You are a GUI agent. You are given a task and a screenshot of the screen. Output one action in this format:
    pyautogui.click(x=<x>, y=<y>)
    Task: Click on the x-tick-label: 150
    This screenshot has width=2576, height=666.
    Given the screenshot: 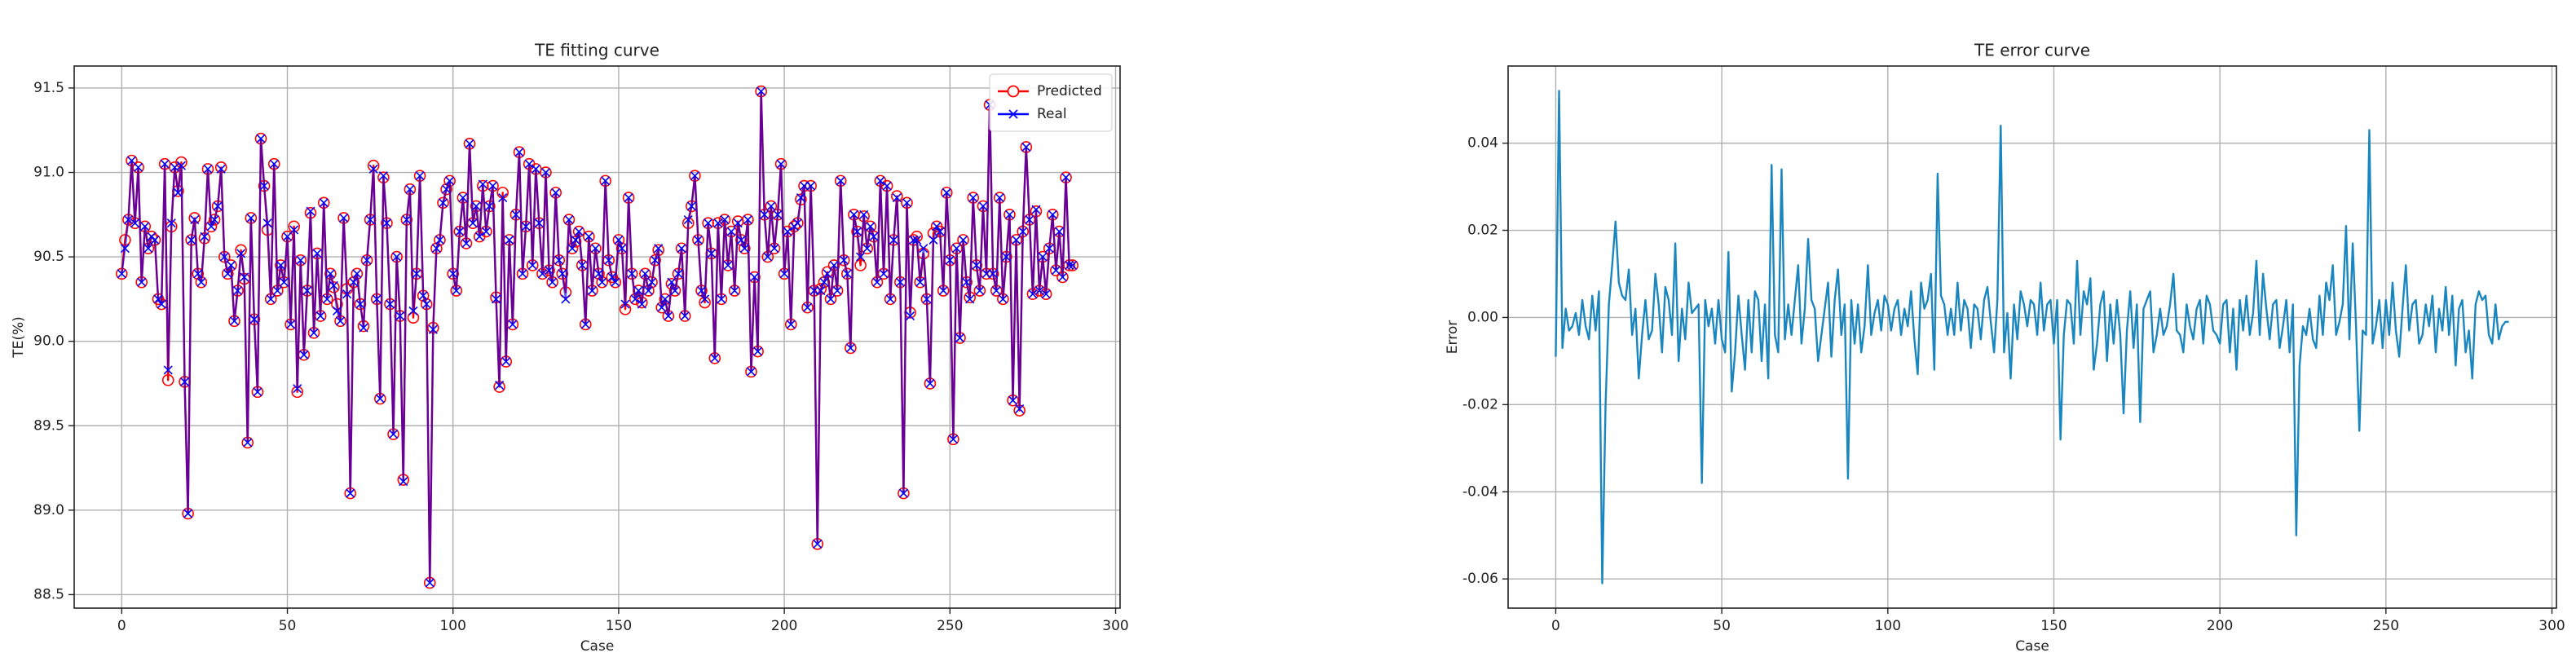 What is the action you would take?
    pyautogui.click(x=619, y=626)
    